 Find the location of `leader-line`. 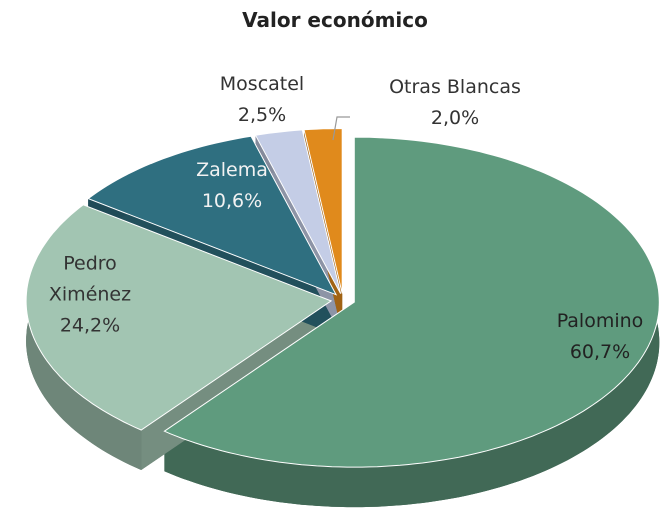

leader-line is located at coordinates (341, 128).